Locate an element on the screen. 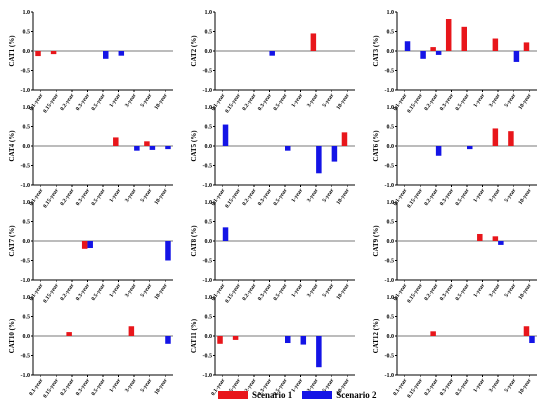 The height and width of the screenshot is (404, 550). y-axis-label: CAT6 (%) is located at coordinates (376, 146).